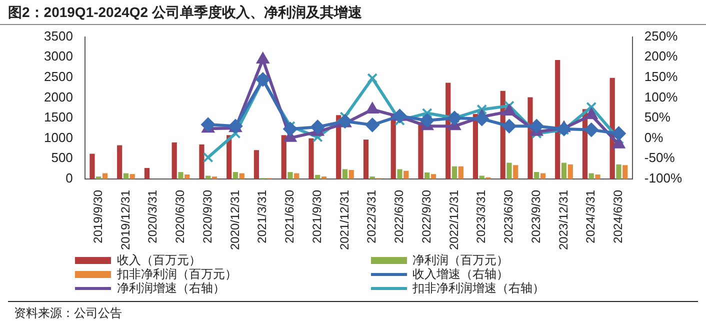 The height and width of the screenshot is (328, 706). I want to click on x-tick-label: 2023/12/31, so click(563, 220).